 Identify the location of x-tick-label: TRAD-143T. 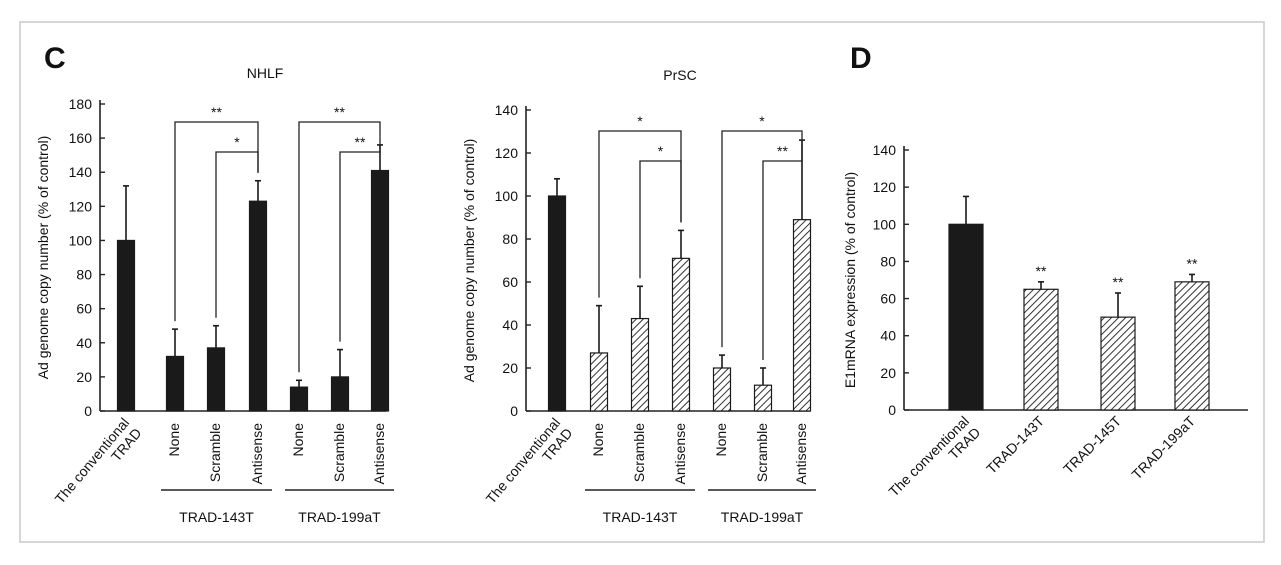
(1015, 444).